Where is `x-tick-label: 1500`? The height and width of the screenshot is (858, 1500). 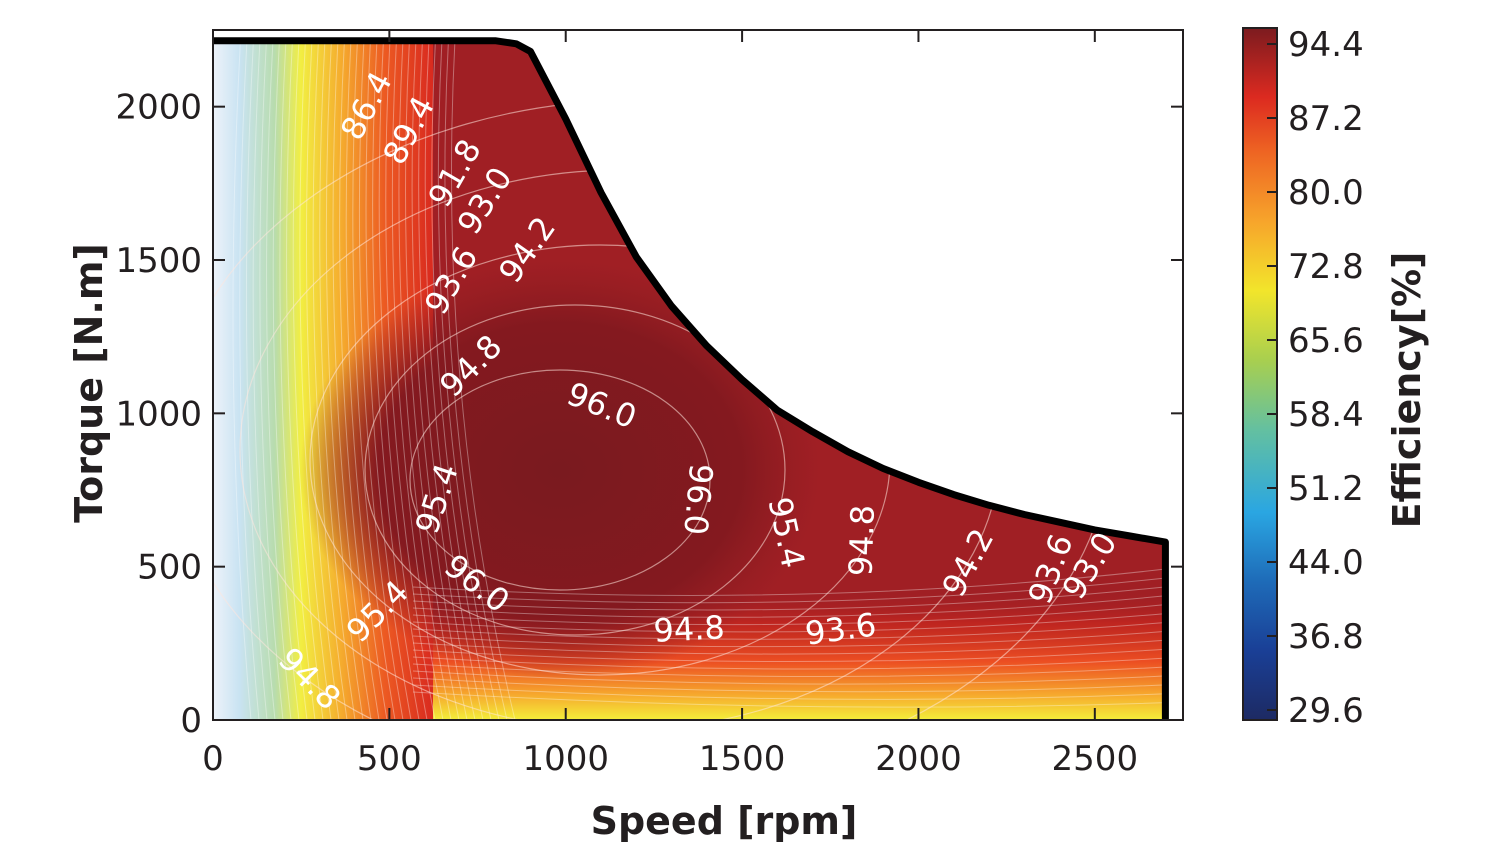
x-tick-label: 1500 is located at coordinates (742, 759).